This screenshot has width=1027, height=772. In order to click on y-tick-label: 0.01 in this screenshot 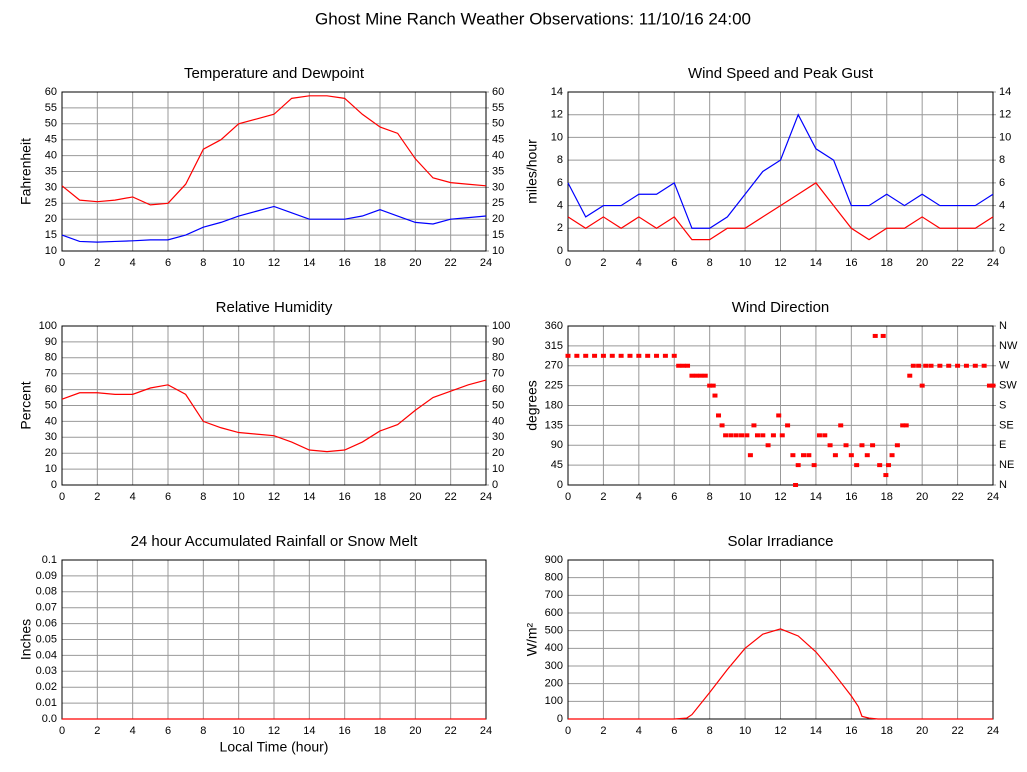, I will do `click(46, 703)`.